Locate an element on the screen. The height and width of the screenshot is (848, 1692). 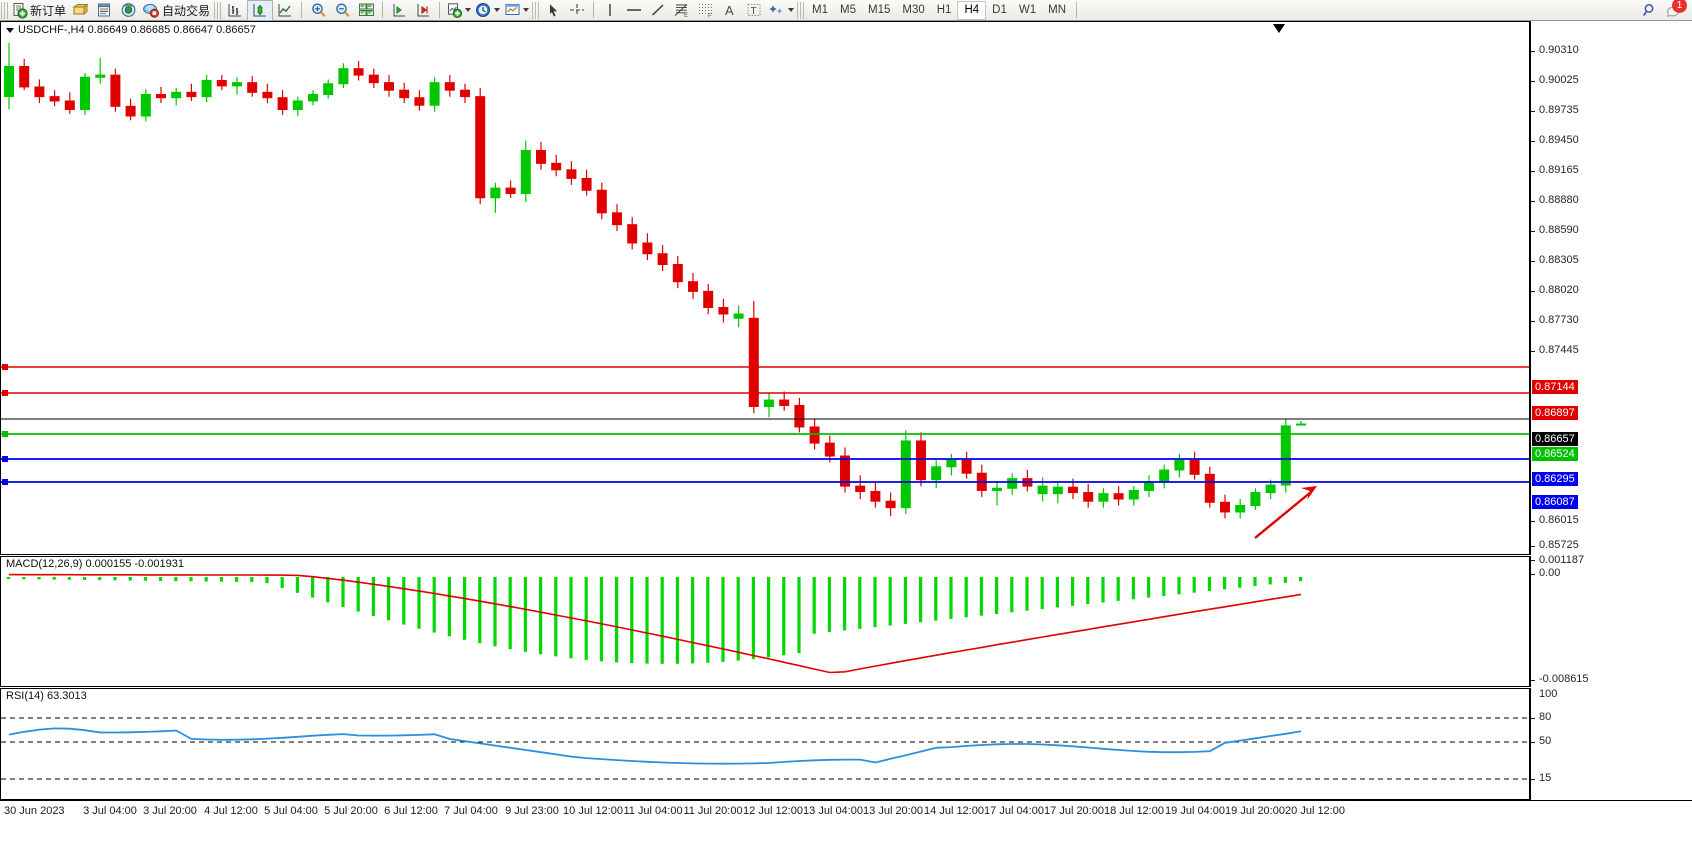
shift-end-button is located at coordinates (423, 10).